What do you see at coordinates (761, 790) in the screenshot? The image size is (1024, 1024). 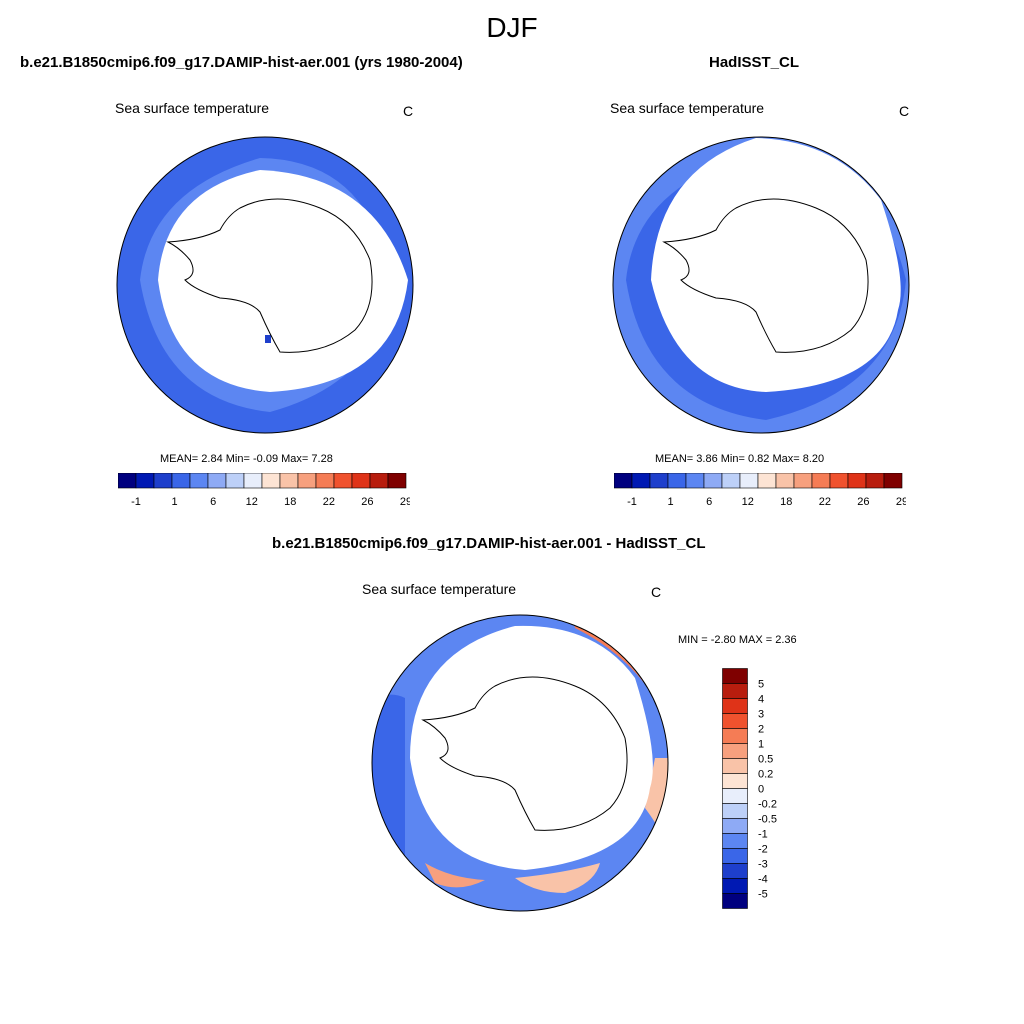 I see `panel3-colorbar-tick-label: 0` at bounding box center [761, 790].